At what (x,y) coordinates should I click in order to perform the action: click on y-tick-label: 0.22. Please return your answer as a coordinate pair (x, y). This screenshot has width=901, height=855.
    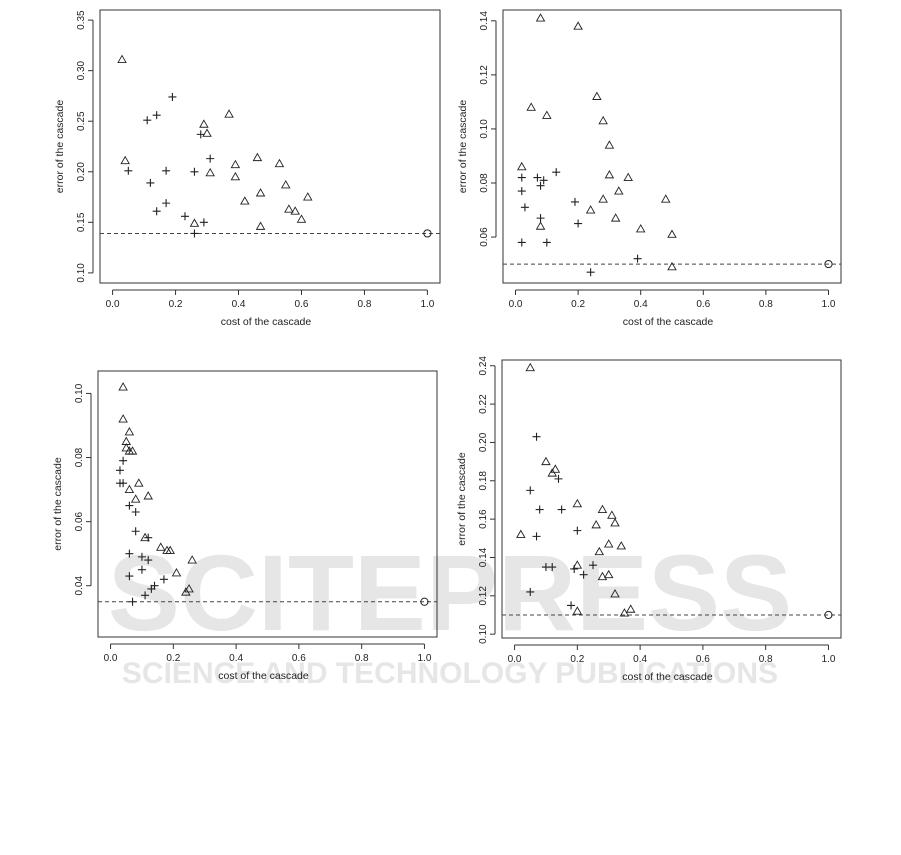
    Looking at the image, I should click on (483, 404).